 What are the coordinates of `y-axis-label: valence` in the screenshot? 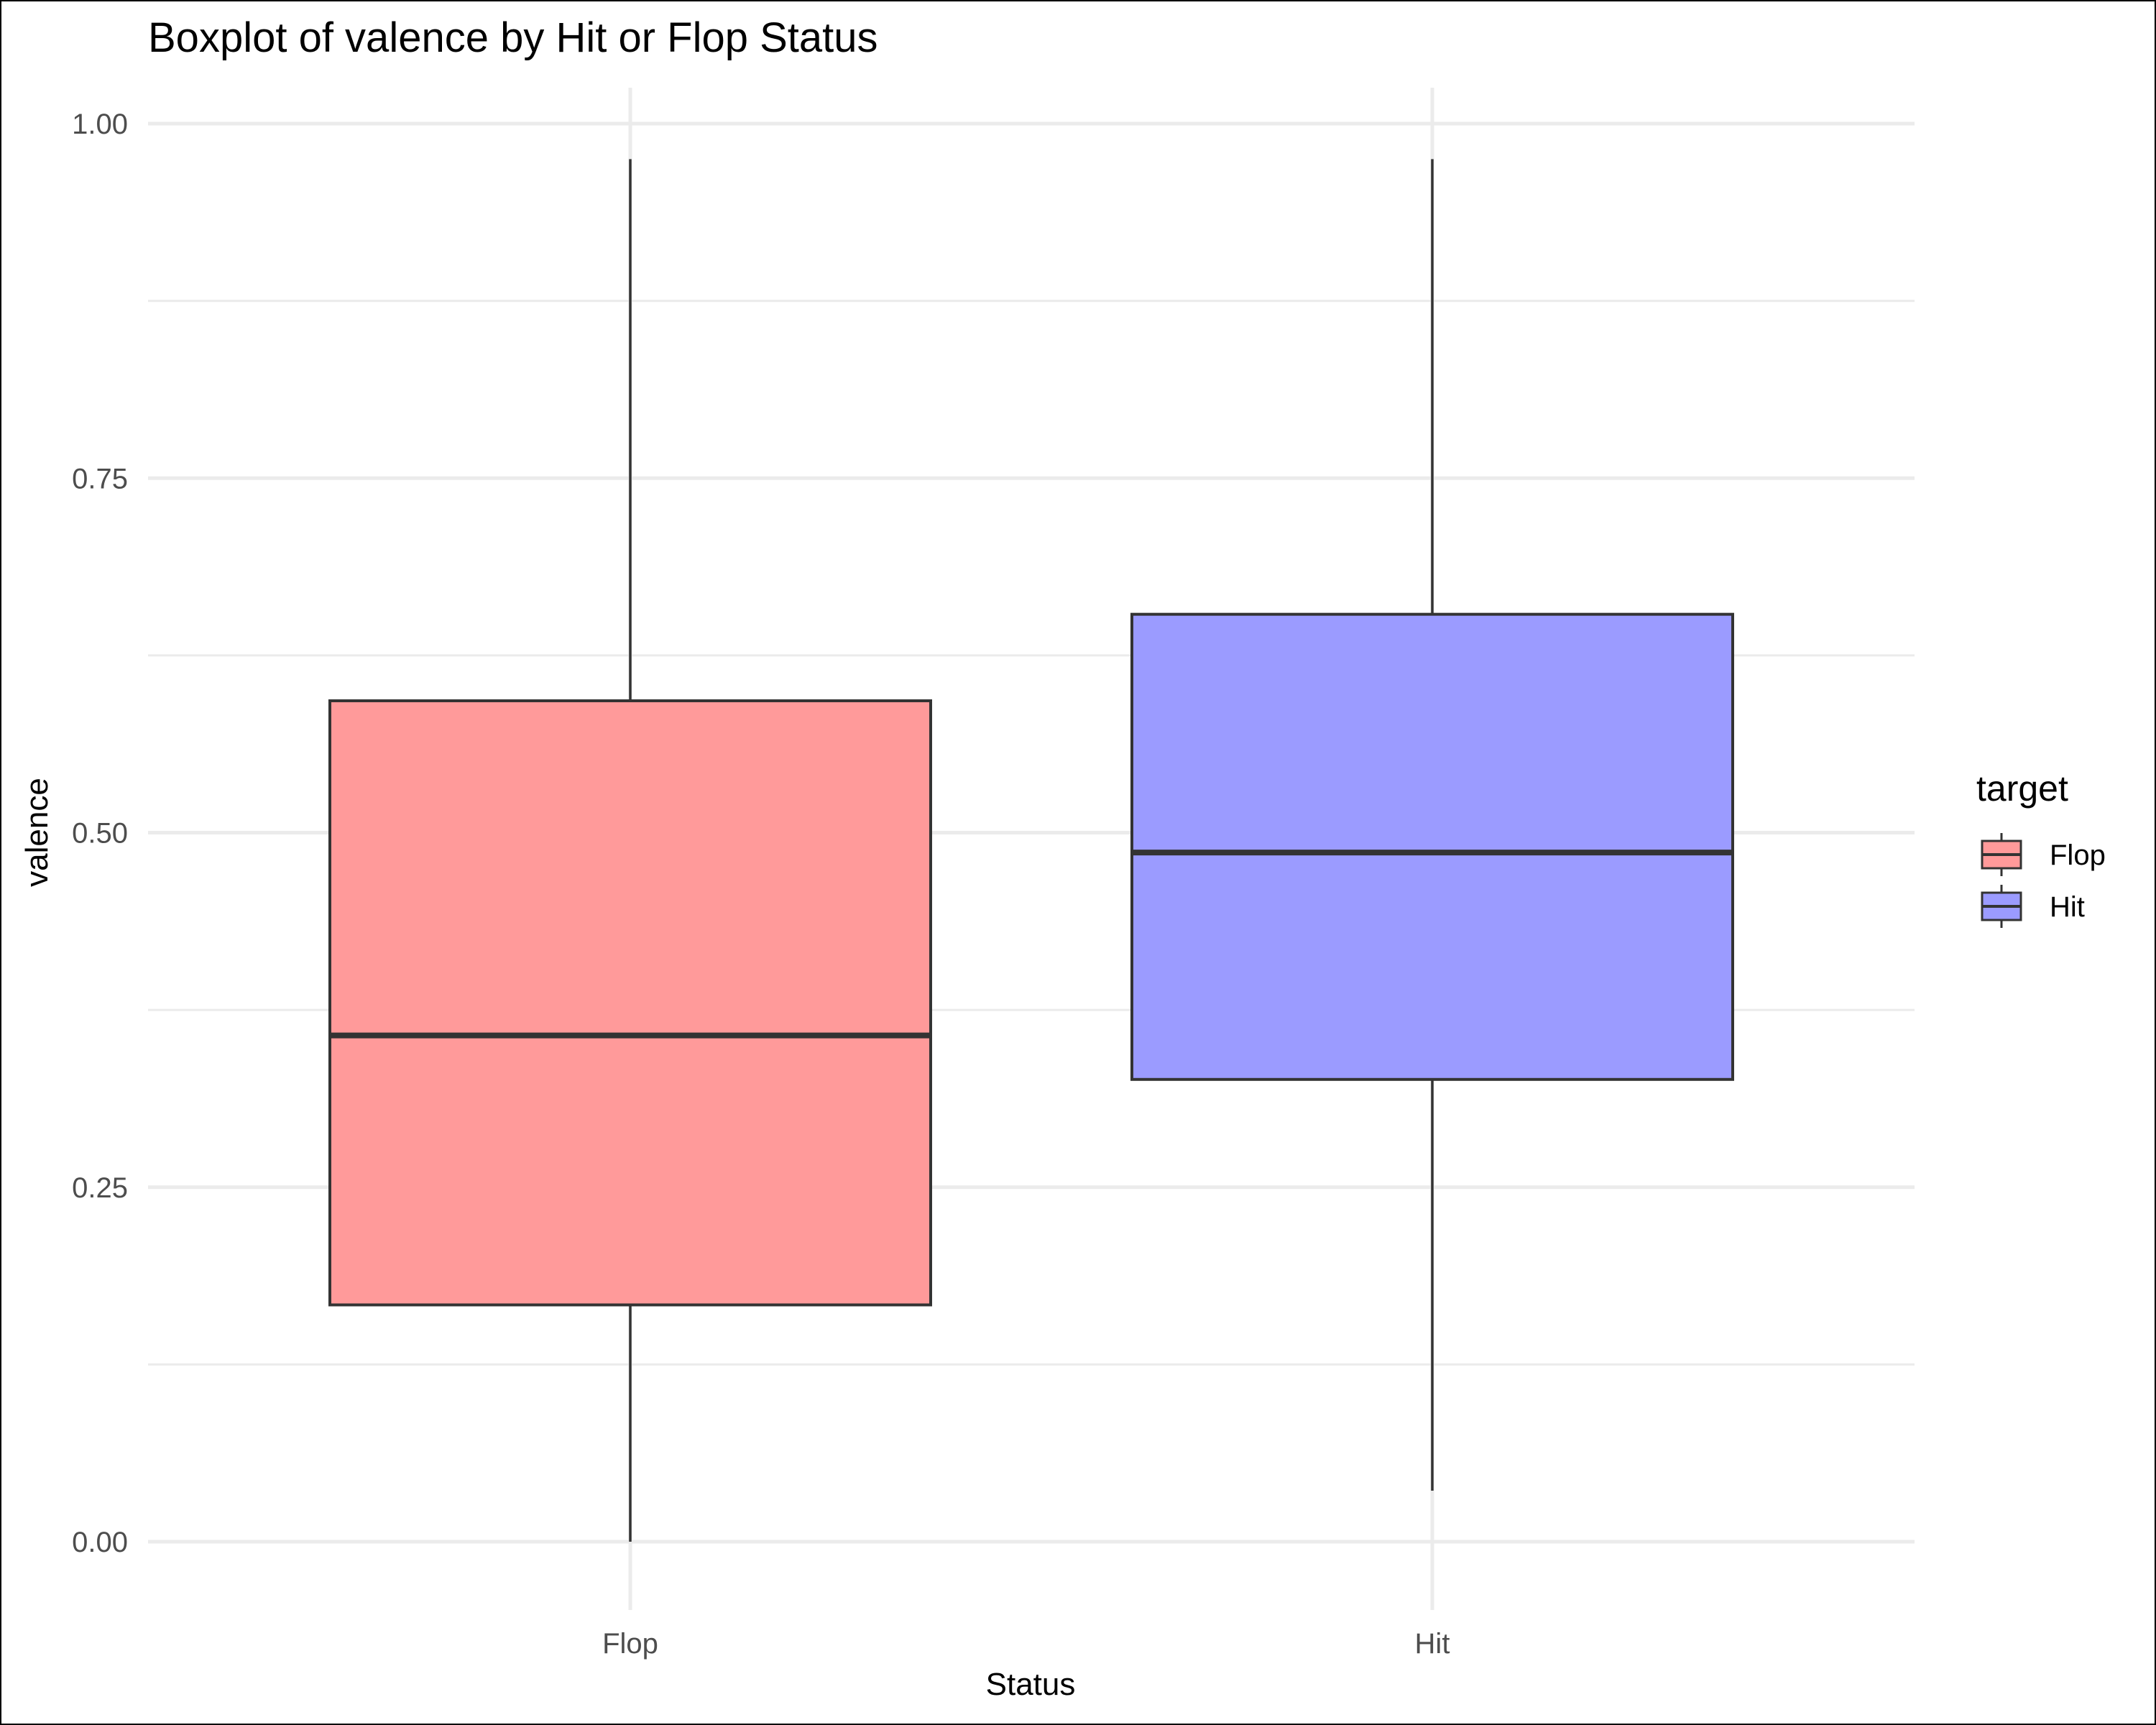 It's located at (37, 832).